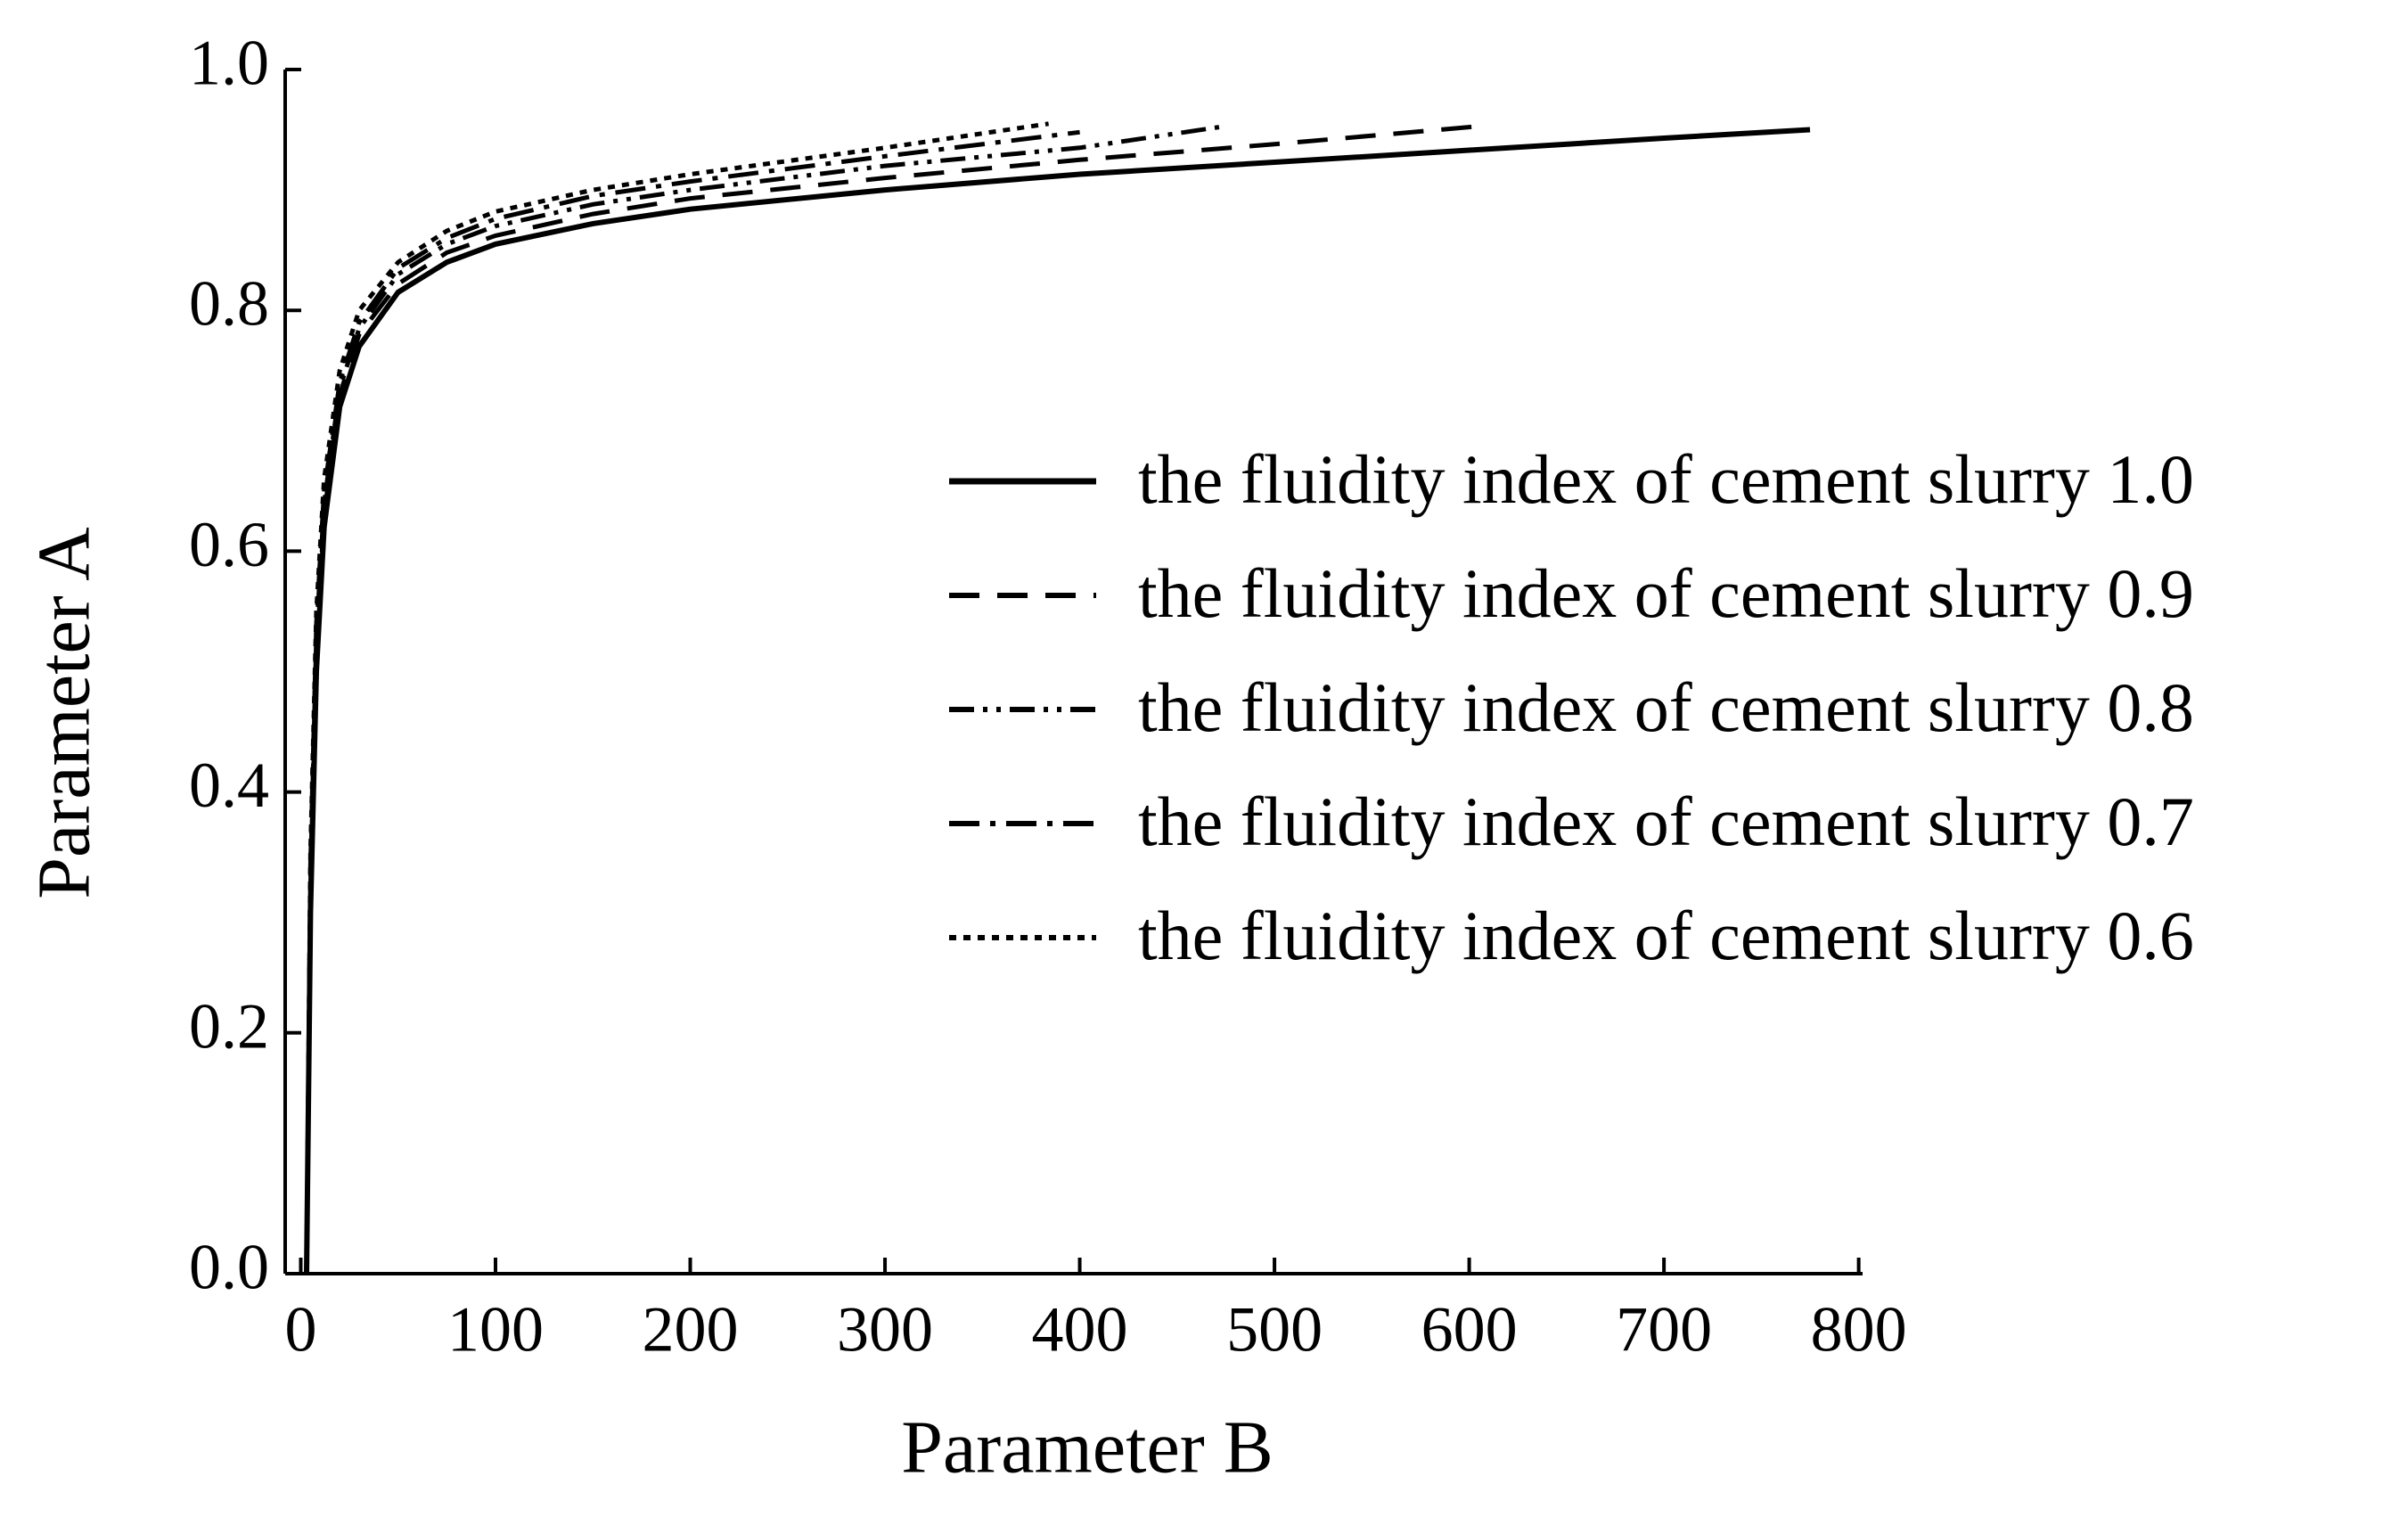 This screenshot has width=2408, height=1517. I want to click on x-tick-label: 600, so click(1469, 1329).